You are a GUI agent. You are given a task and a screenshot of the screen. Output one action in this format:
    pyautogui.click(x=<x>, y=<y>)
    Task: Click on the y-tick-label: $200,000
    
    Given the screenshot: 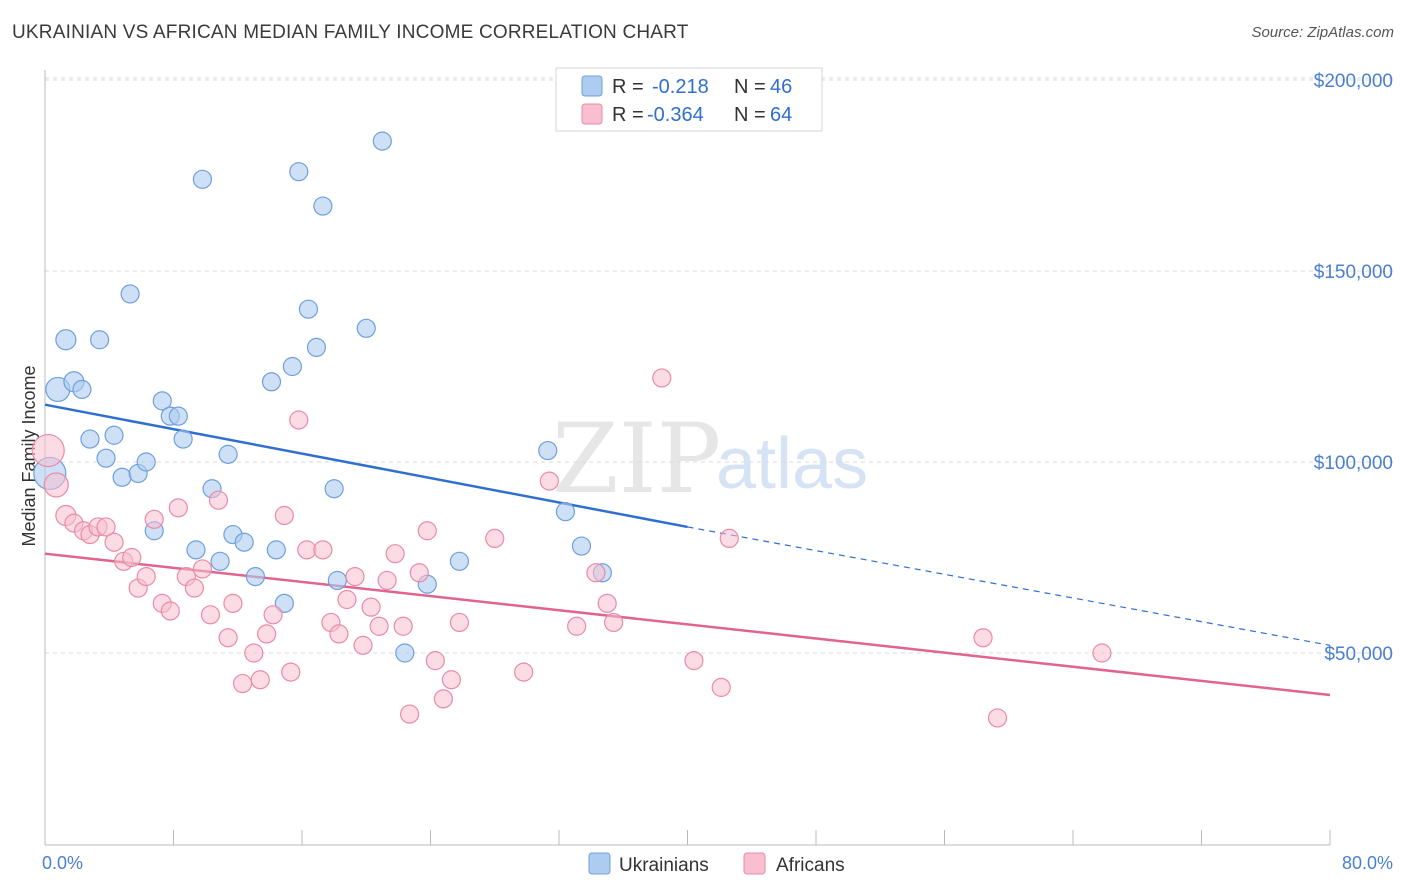 What is the action you would take?
    pyautogui.click(x=1353, y=81)
    